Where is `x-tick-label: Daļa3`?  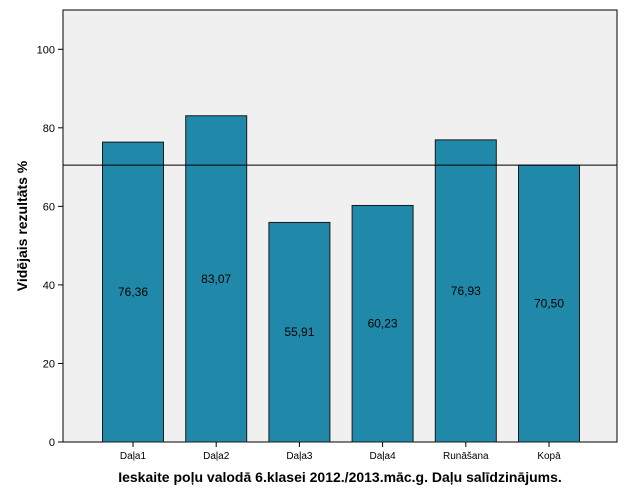 x-tick-label: Daļa3 is located at coordinates (299, 456).